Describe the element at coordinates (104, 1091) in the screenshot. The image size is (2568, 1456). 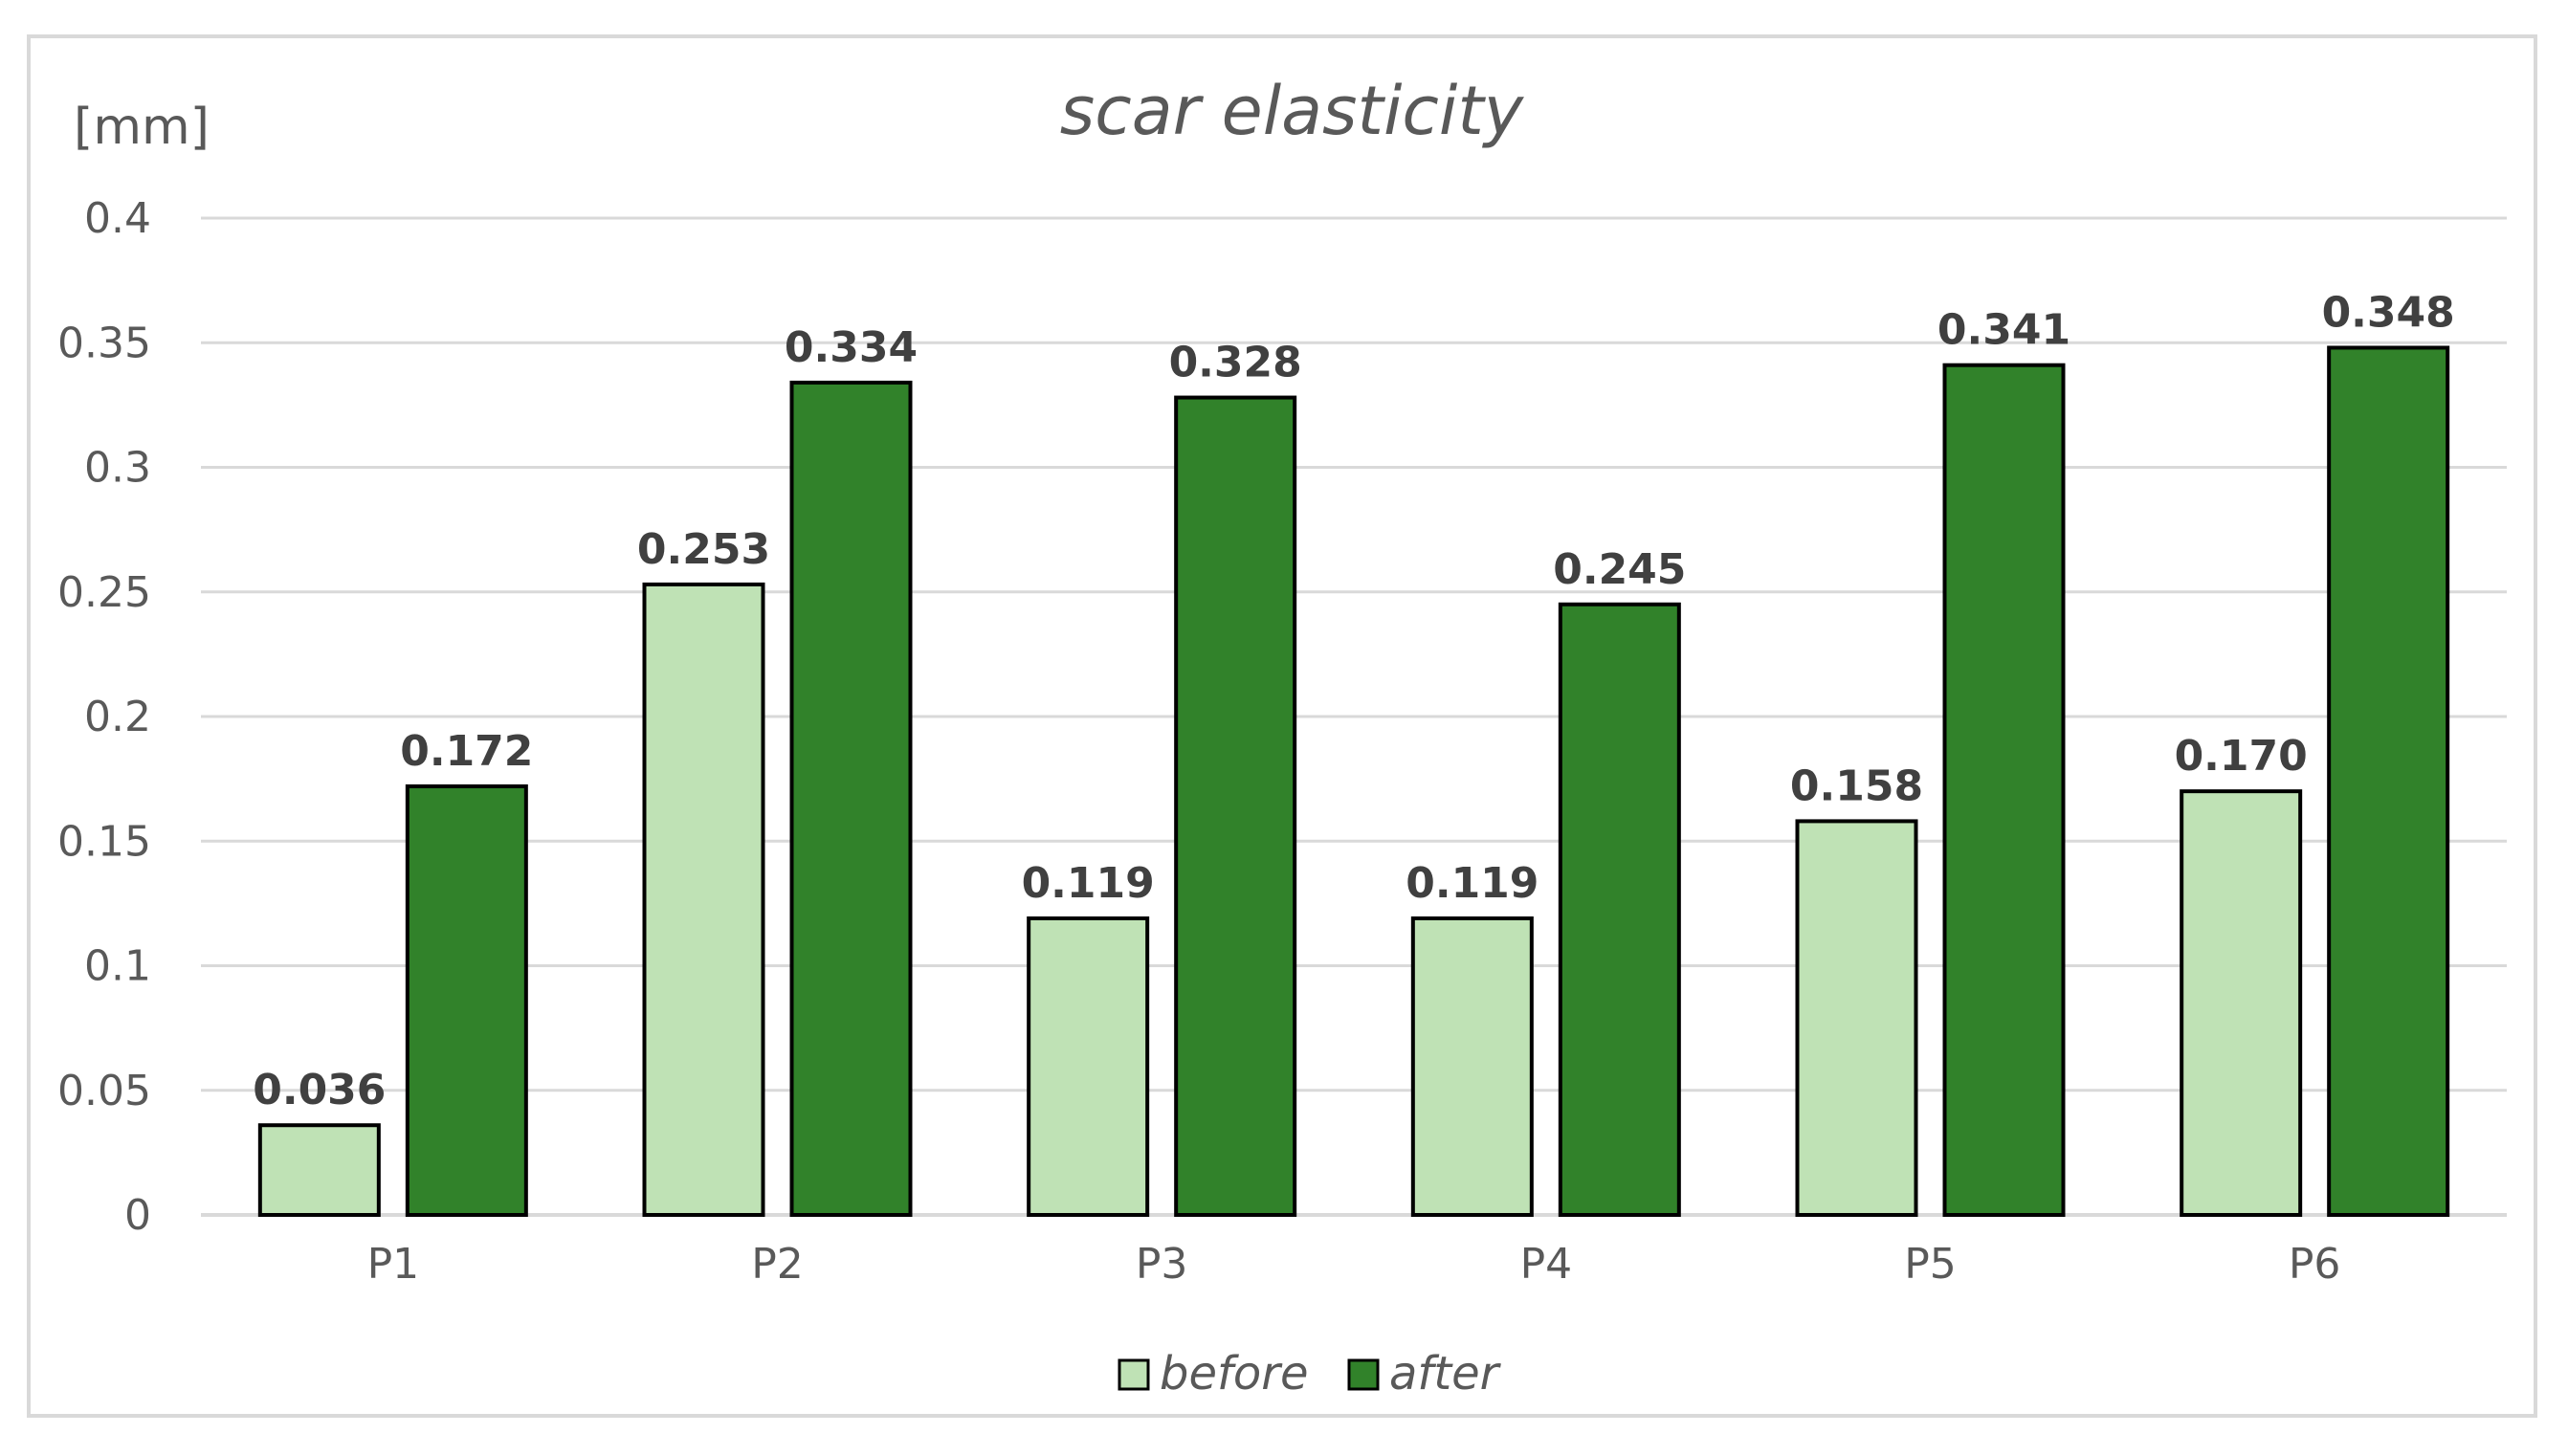
I see `y-tick-label: 0.05` at that location.